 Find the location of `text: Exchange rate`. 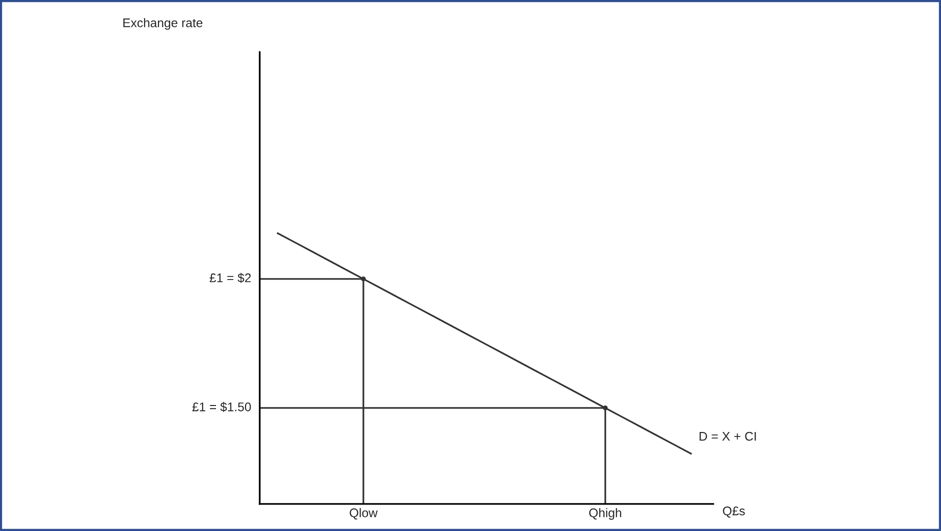

text: Exchange rate is located at coordinates (162, 24).